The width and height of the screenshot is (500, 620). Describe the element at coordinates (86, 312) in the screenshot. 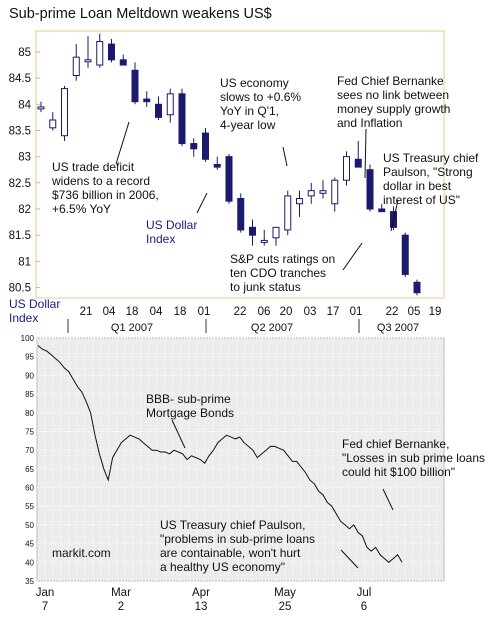

I see `top-x-tick-label: 21` at that location.